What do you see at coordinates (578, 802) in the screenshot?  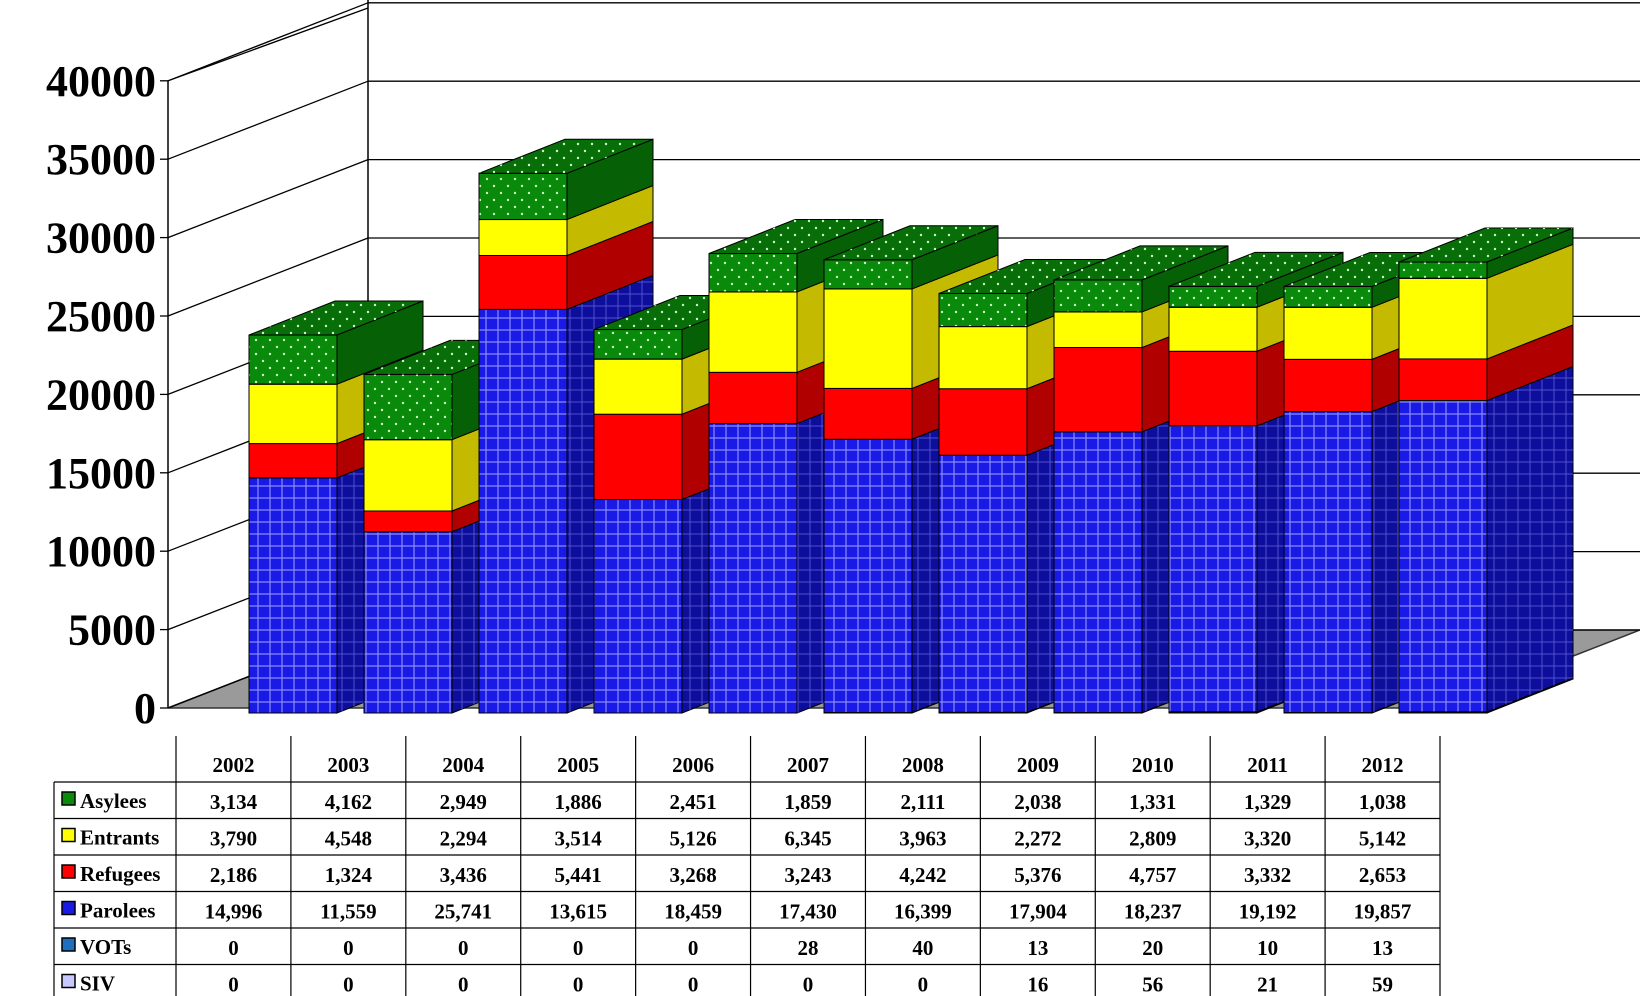 I see `table-cell: 1,886` at bounding box center [578, 802].